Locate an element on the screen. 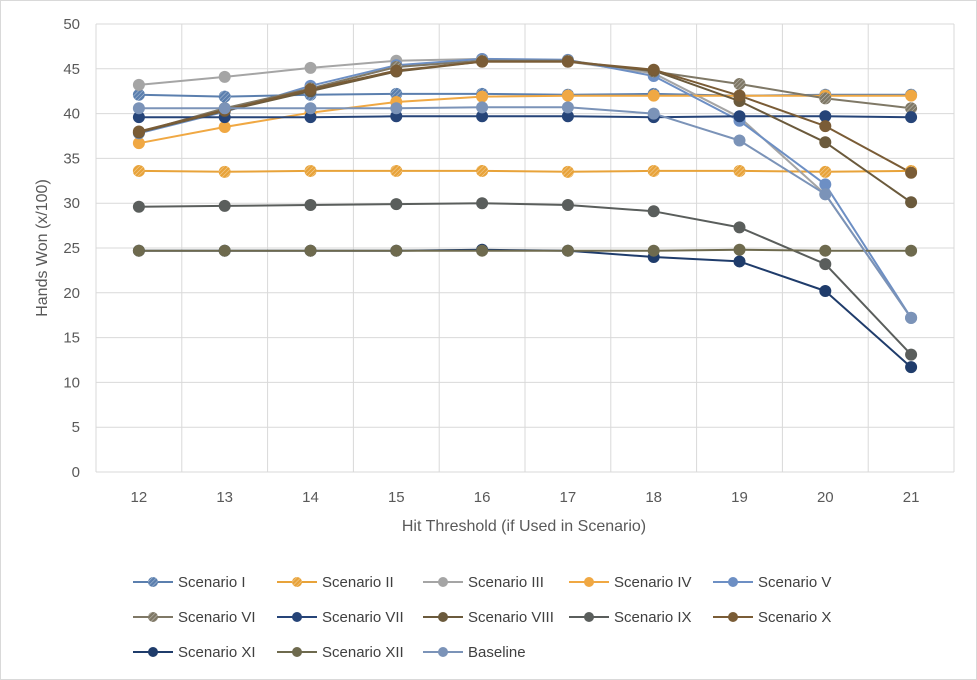  y-axis-title: Hands Won (x/100) is located at coordinates (42, 248).